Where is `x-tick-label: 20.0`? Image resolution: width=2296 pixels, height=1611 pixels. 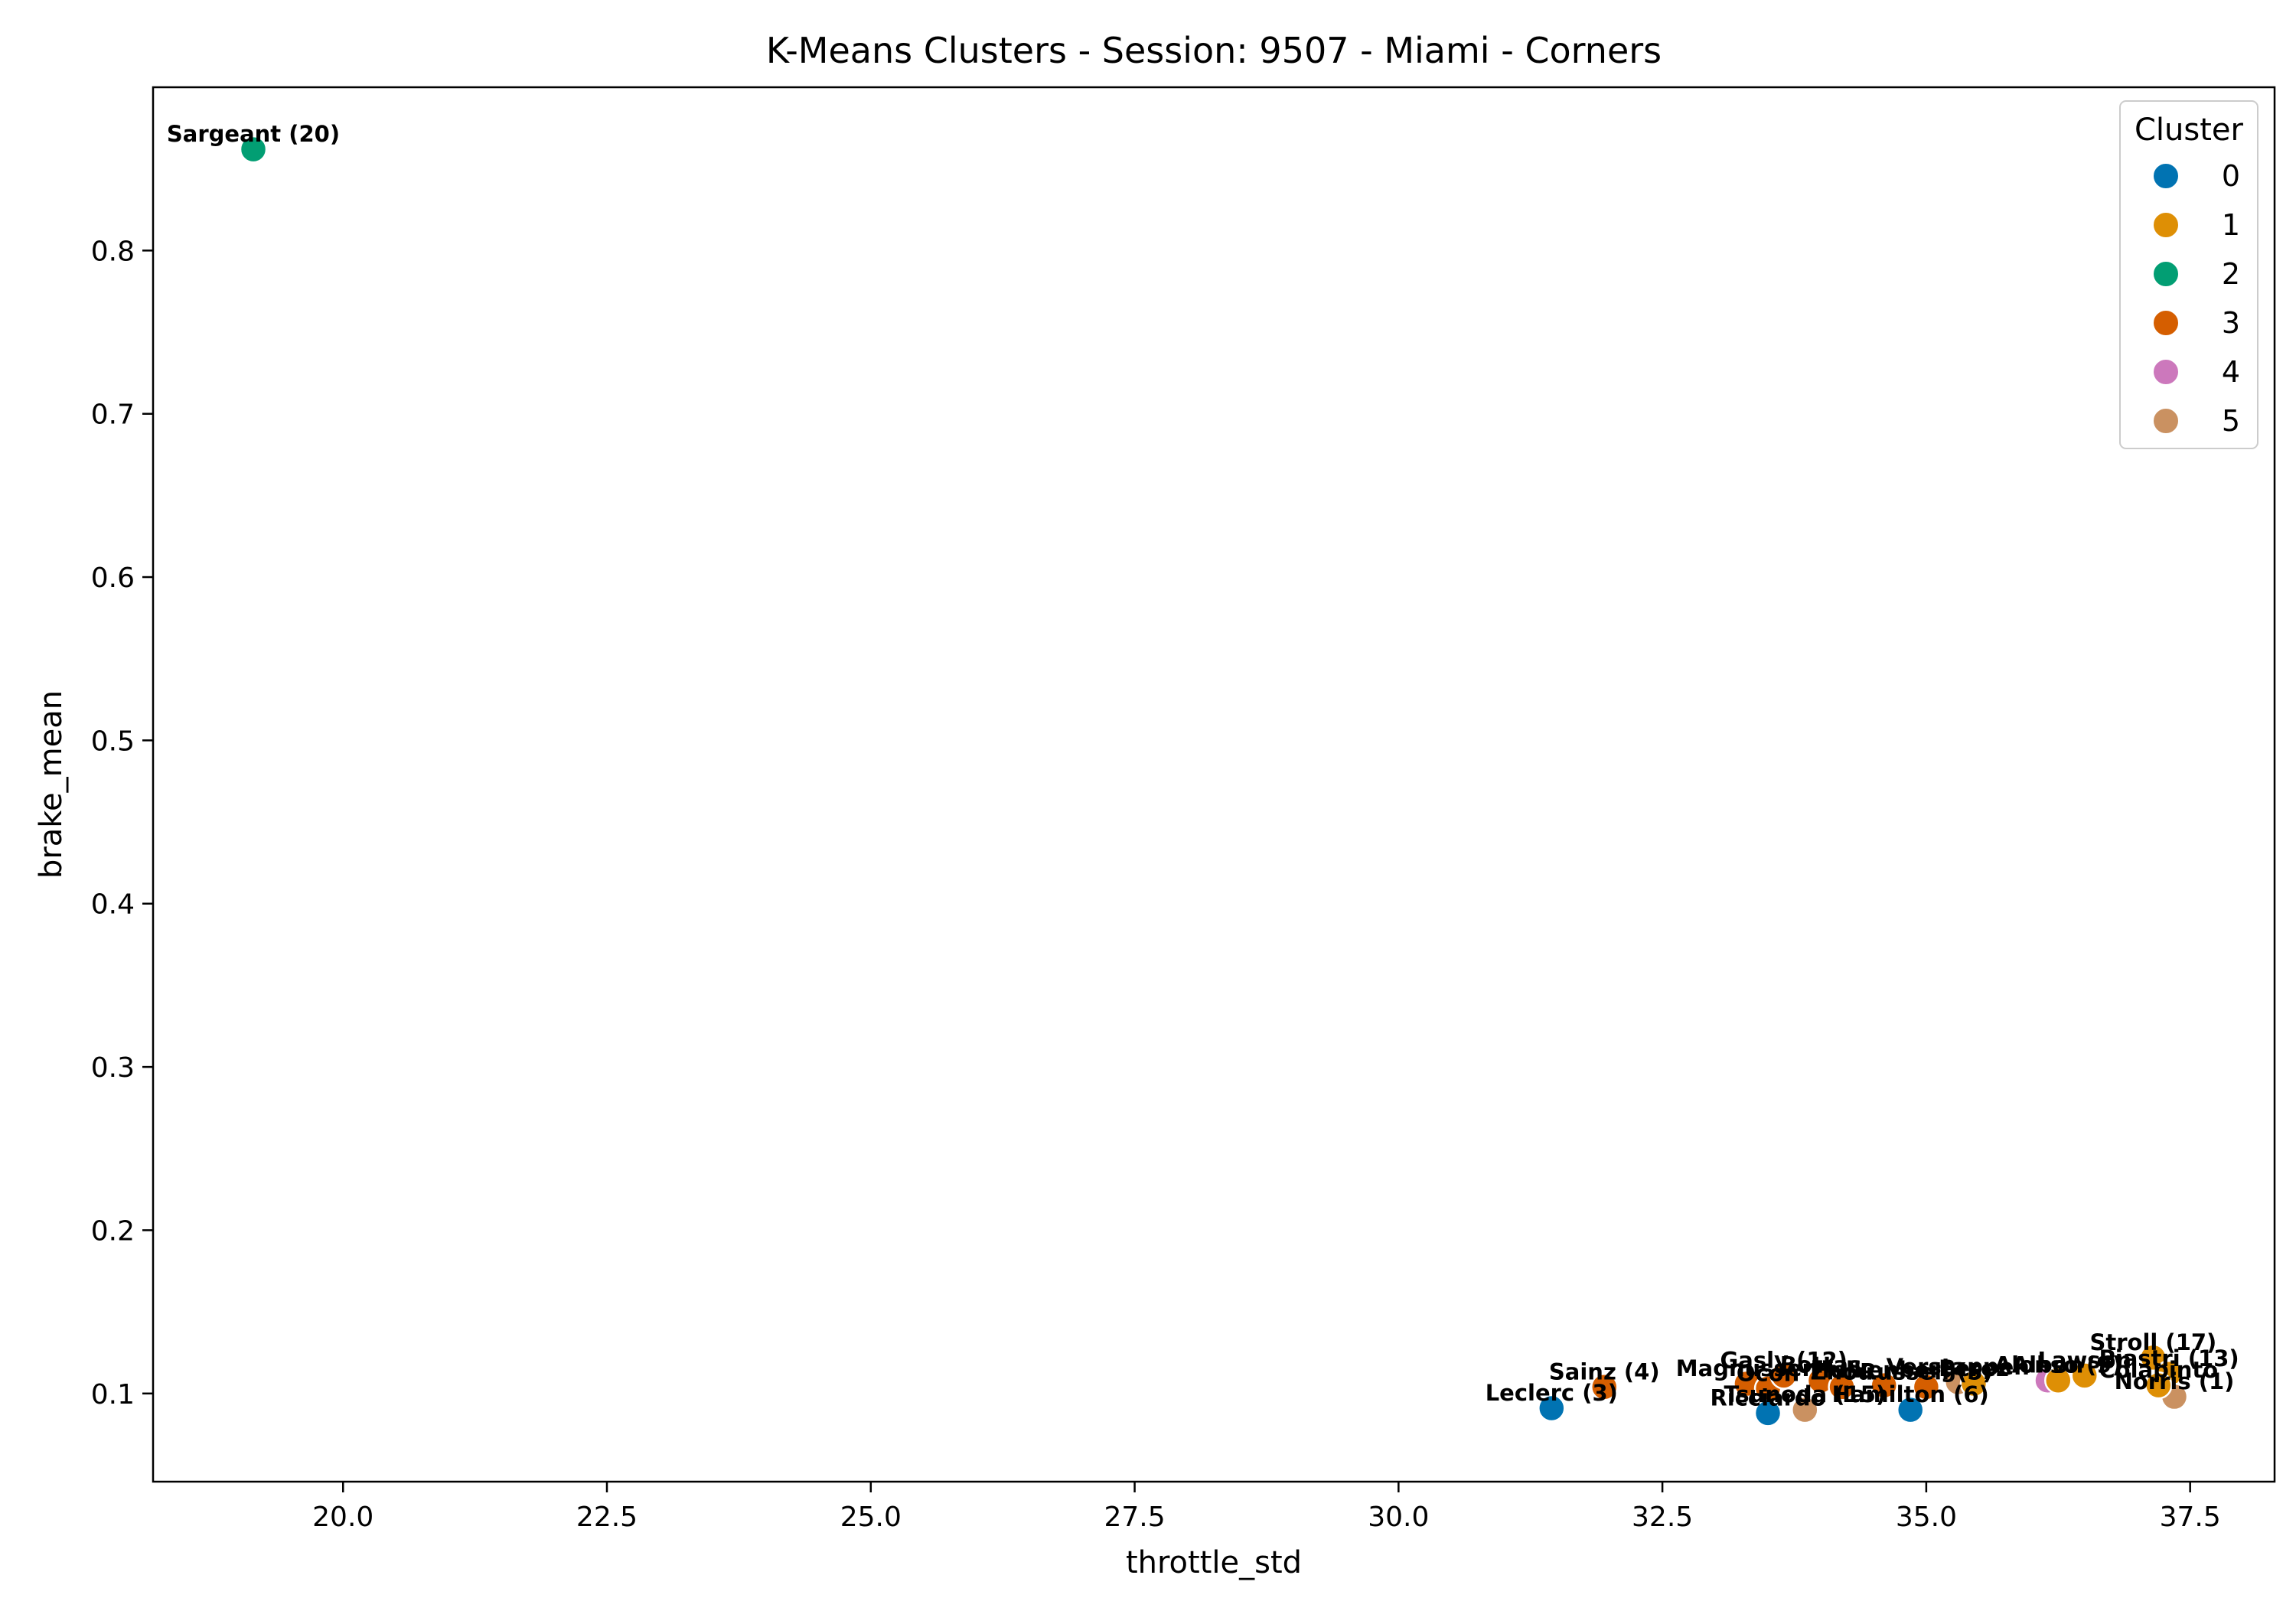
x-tick-label: 20.0 is located at coordinates (342, 1517).